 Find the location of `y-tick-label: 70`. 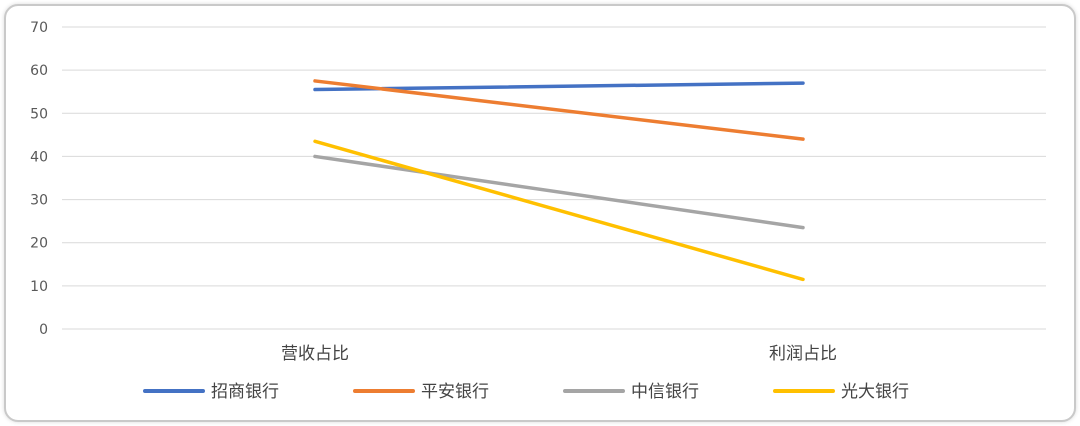

y-tick-label: 70 is located at coordinates (39, 28).